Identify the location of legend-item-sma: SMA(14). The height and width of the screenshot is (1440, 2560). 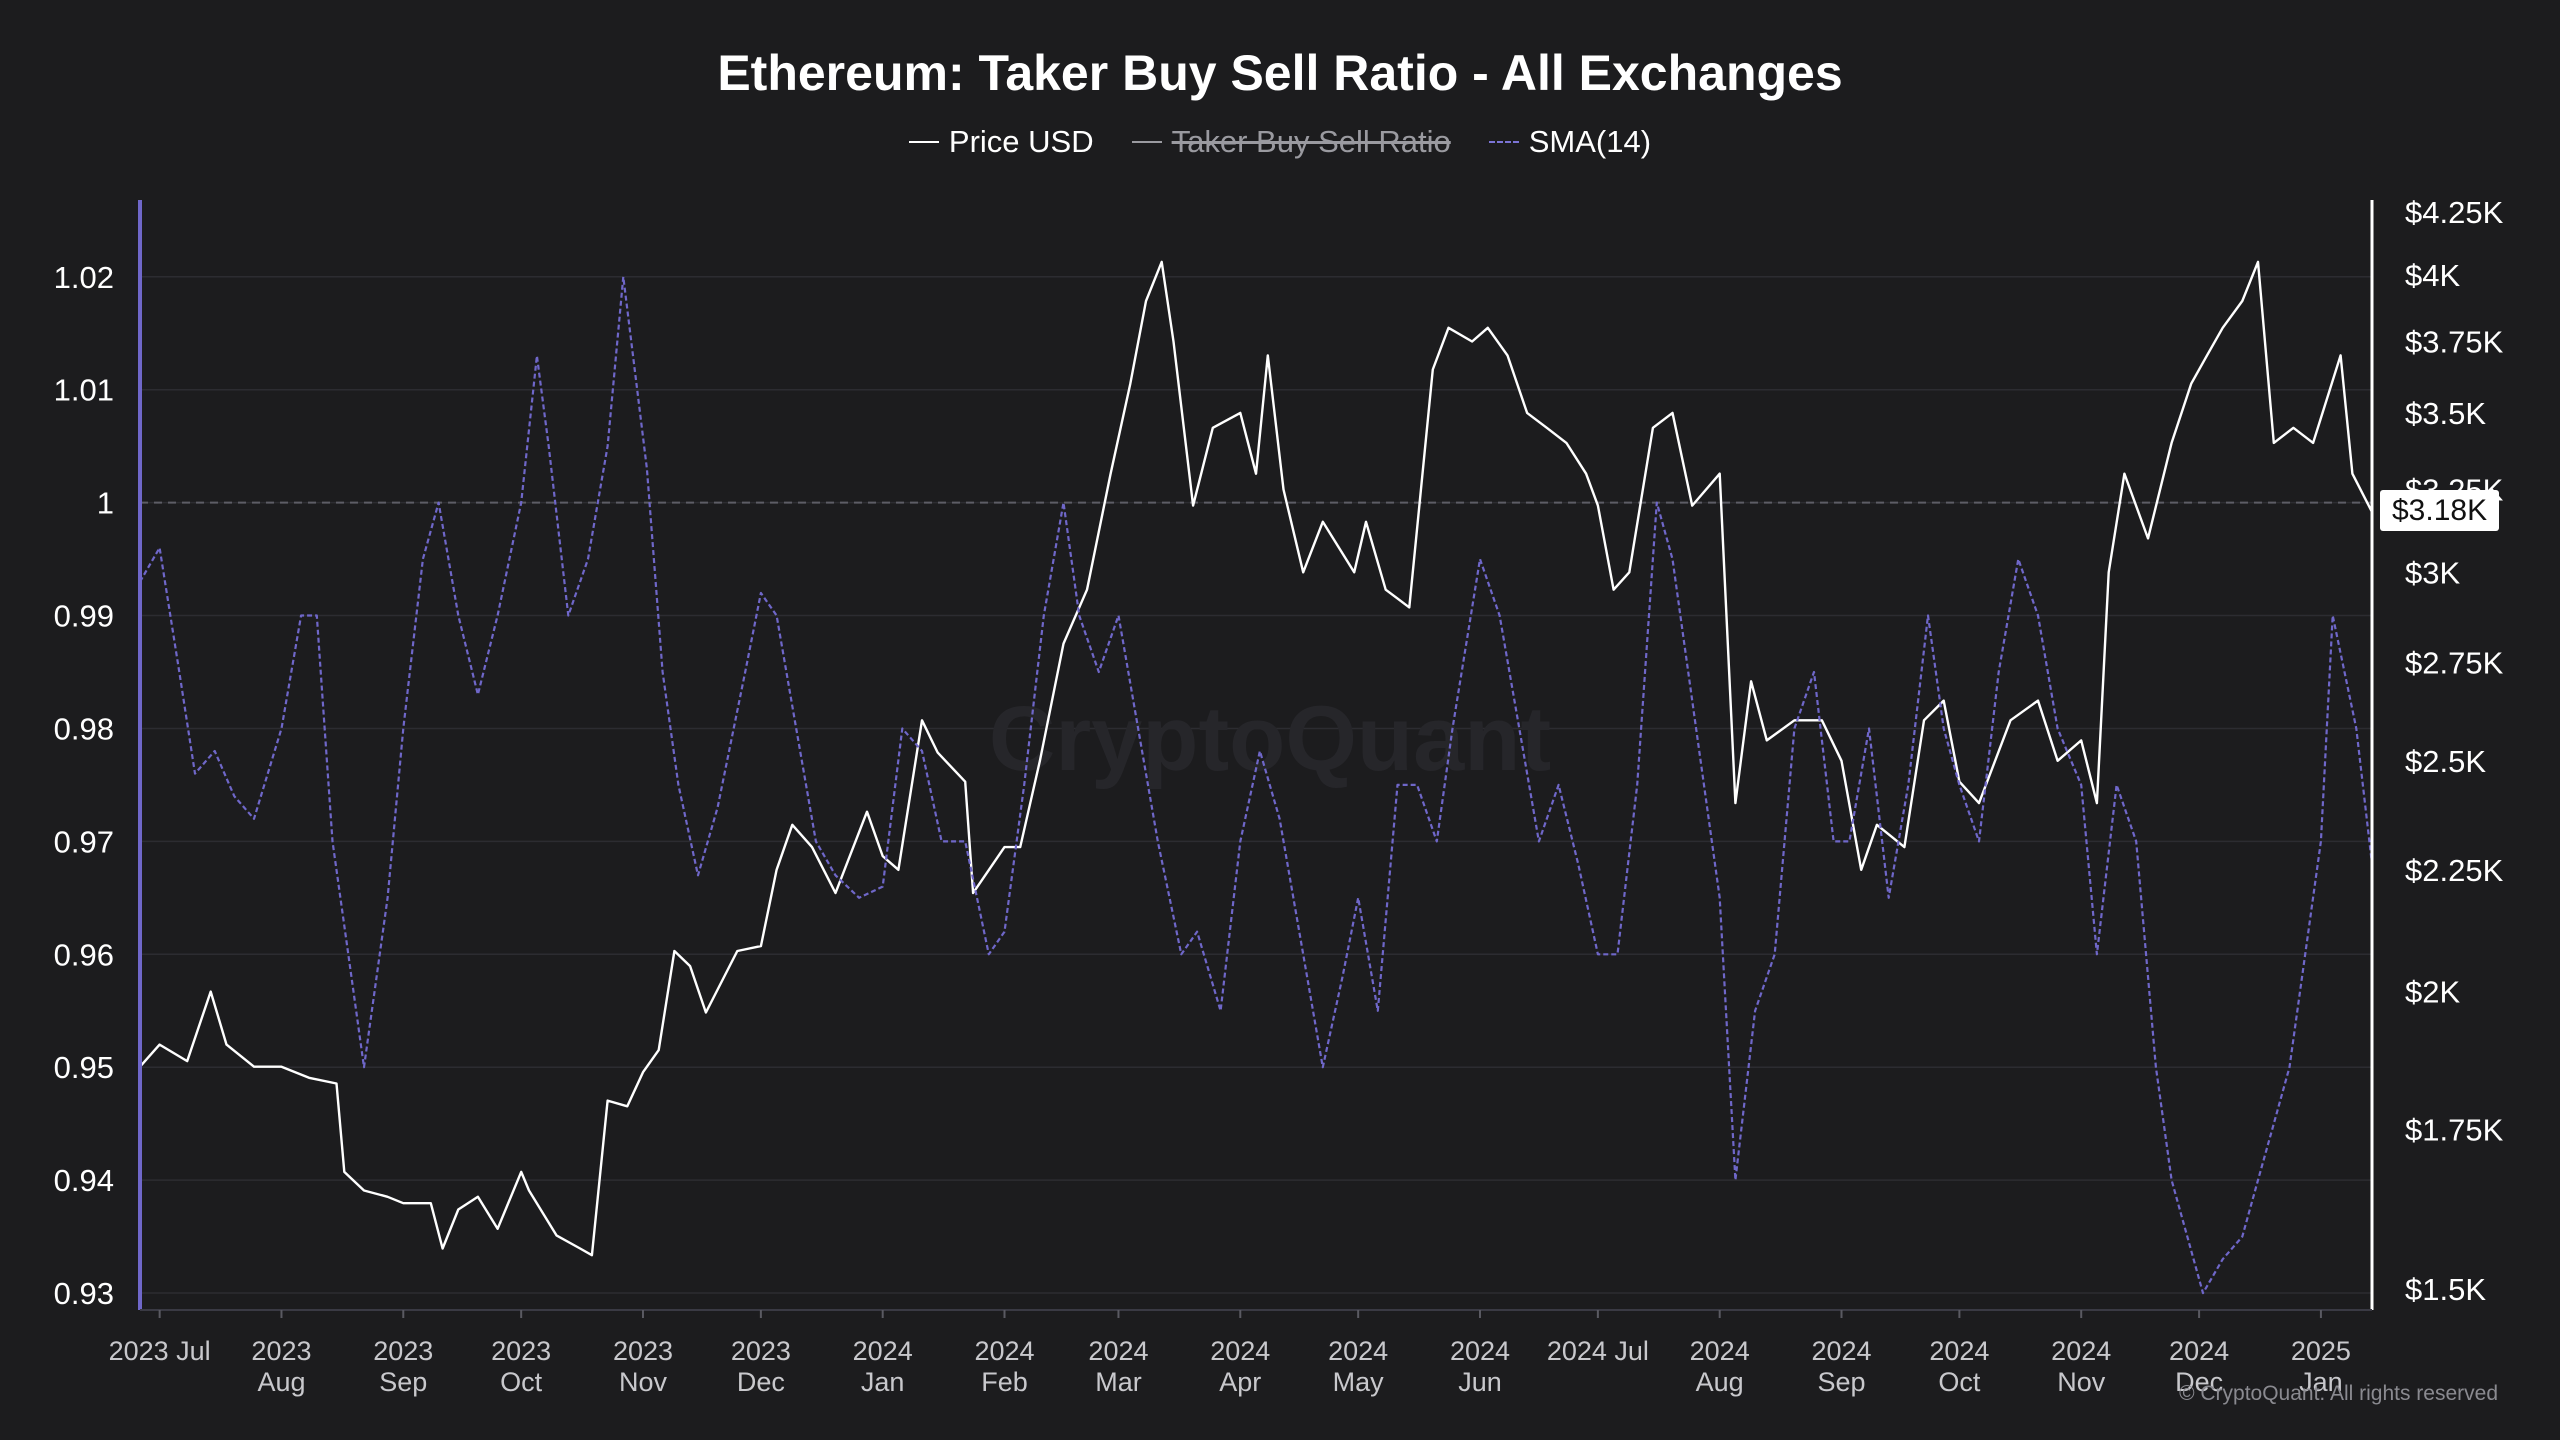
(1570, 142).